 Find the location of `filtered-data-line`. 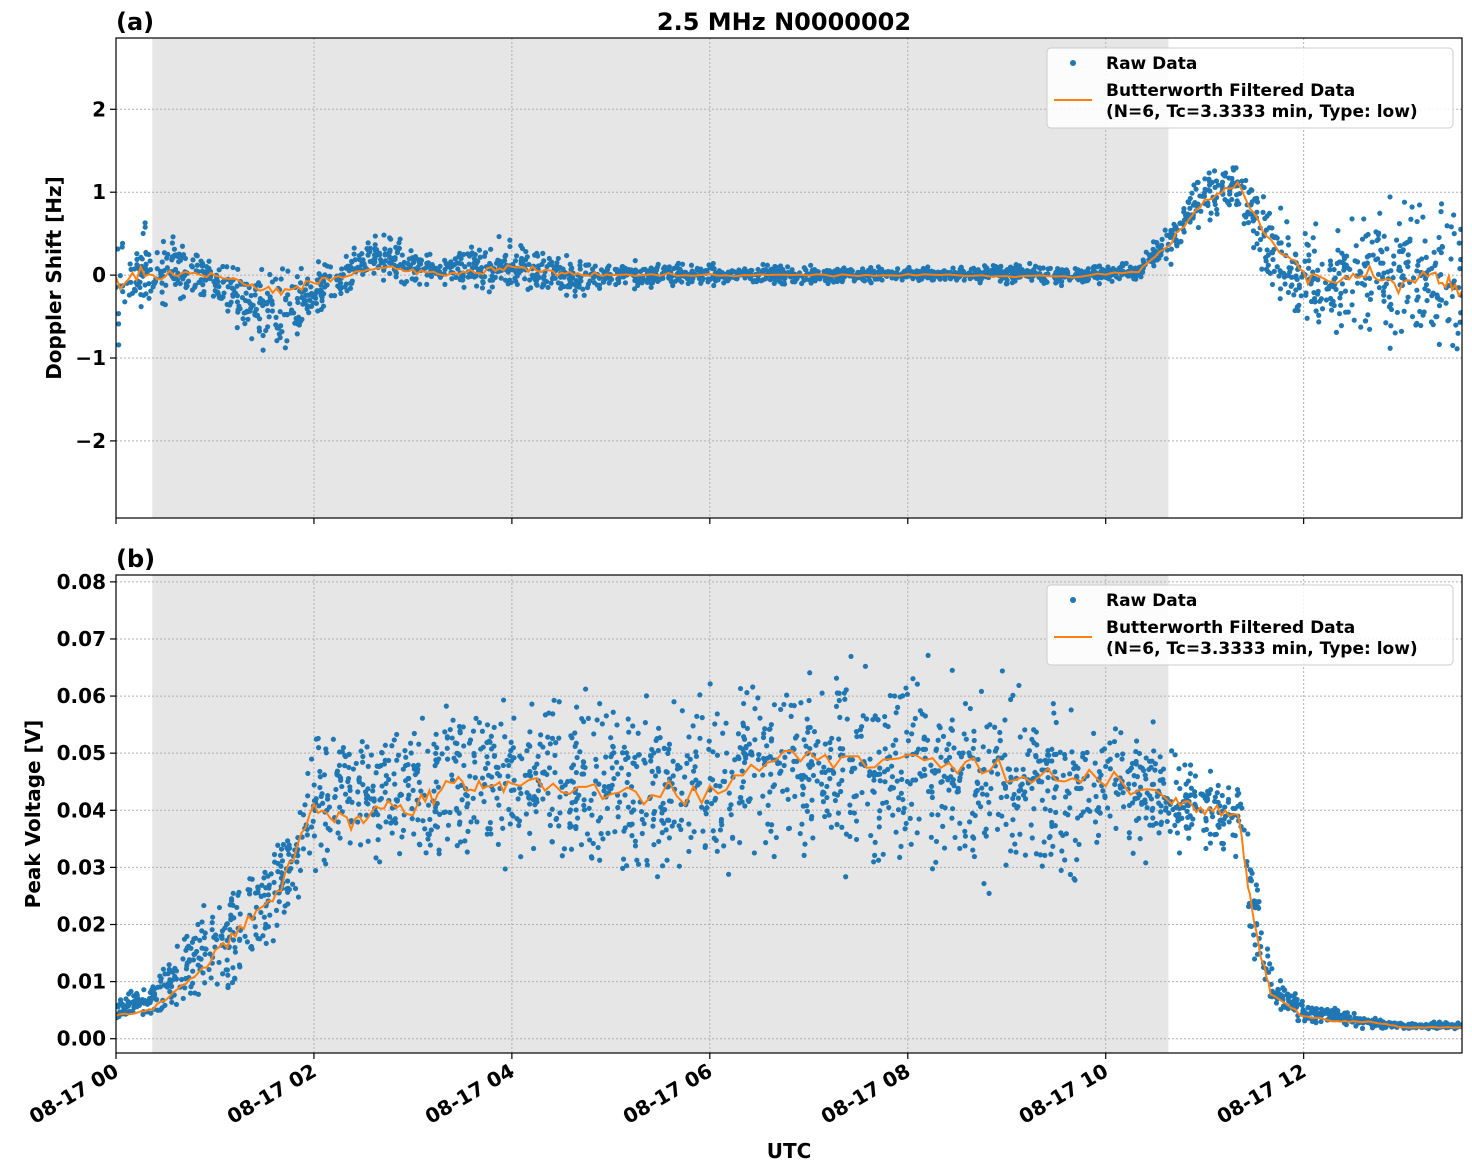

filtered-data-line is located at coordinates (789, 239).